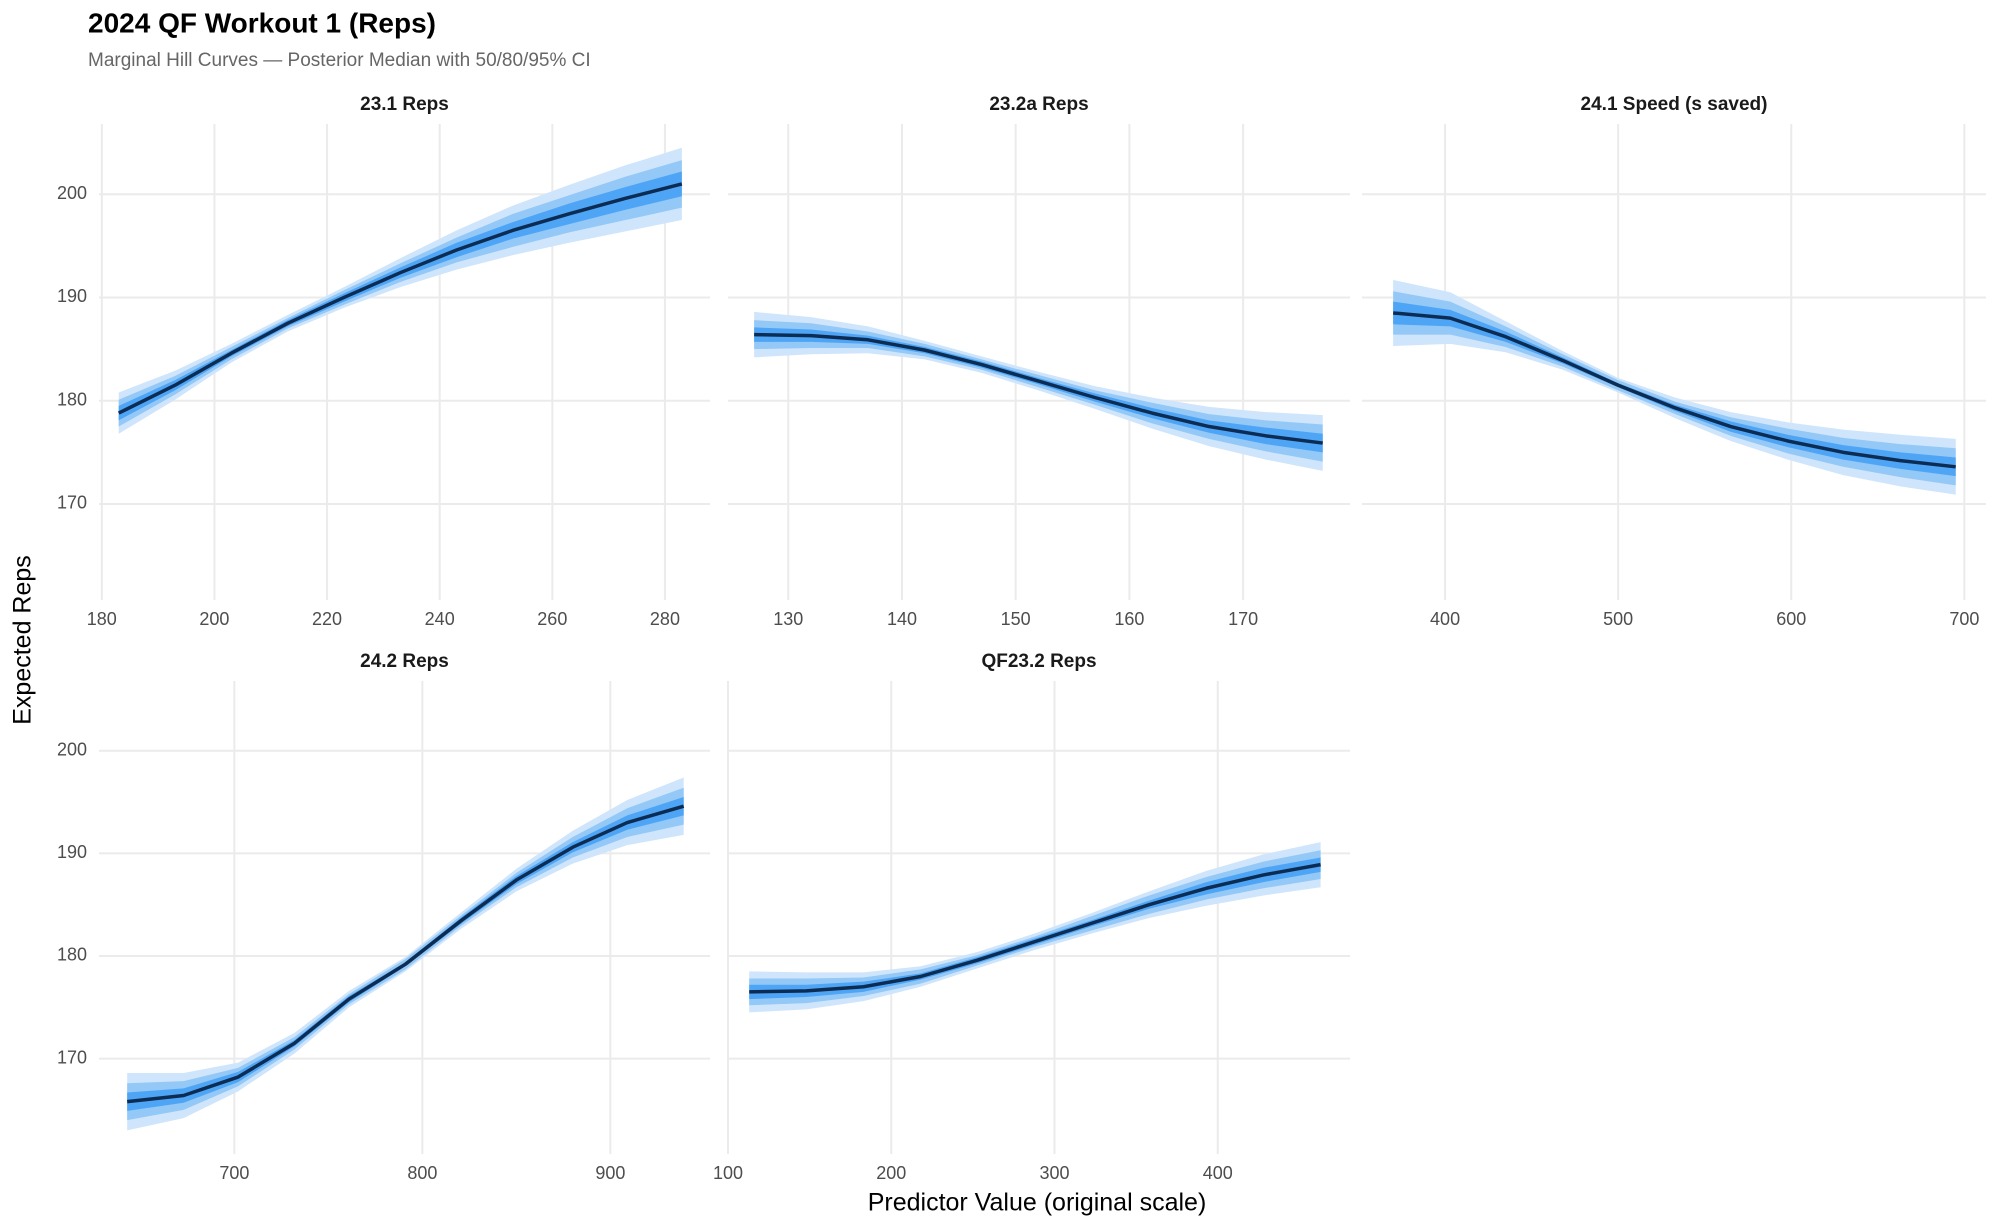 The height and width of the screenshot is (1230, 2000). What do you see at coordinates (1243, 619) in the screenshot?
I see `x-tick-label: 170` at bounding box center [1243, 619].